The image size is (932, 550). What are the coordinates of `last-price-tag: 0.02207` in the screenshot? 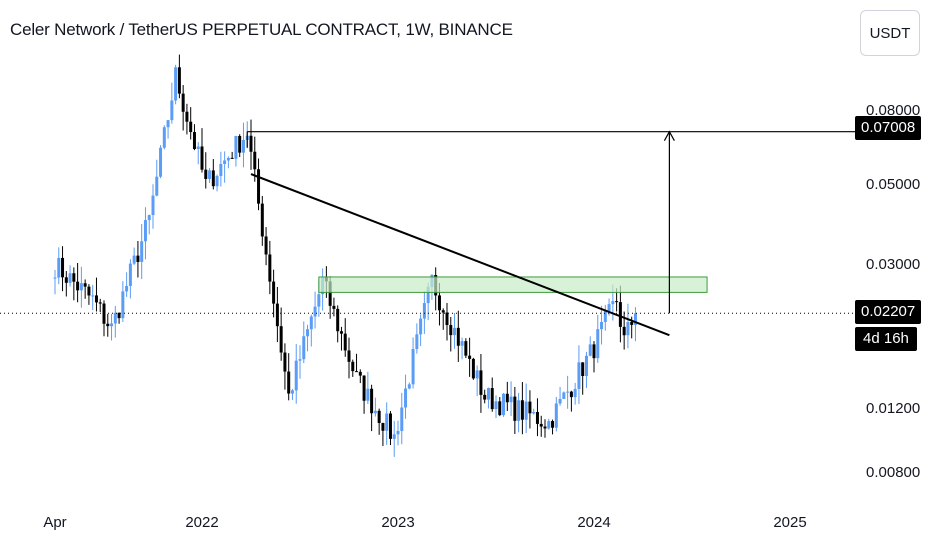 It's located at (888, 312).